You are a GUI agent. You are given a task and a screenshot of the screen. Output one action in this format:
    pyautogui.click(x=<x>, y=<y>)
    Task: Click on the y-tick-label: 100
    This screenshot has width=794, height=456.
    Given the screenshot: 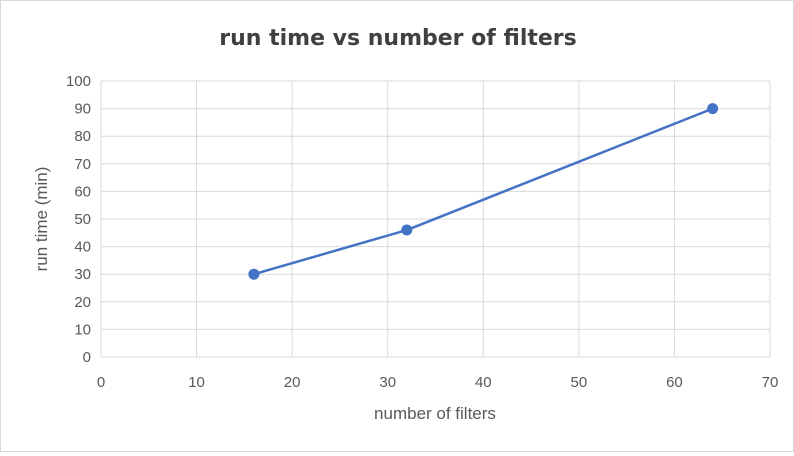 What is the action you would take?
    pyautogui.click(x=78, y=81)
    